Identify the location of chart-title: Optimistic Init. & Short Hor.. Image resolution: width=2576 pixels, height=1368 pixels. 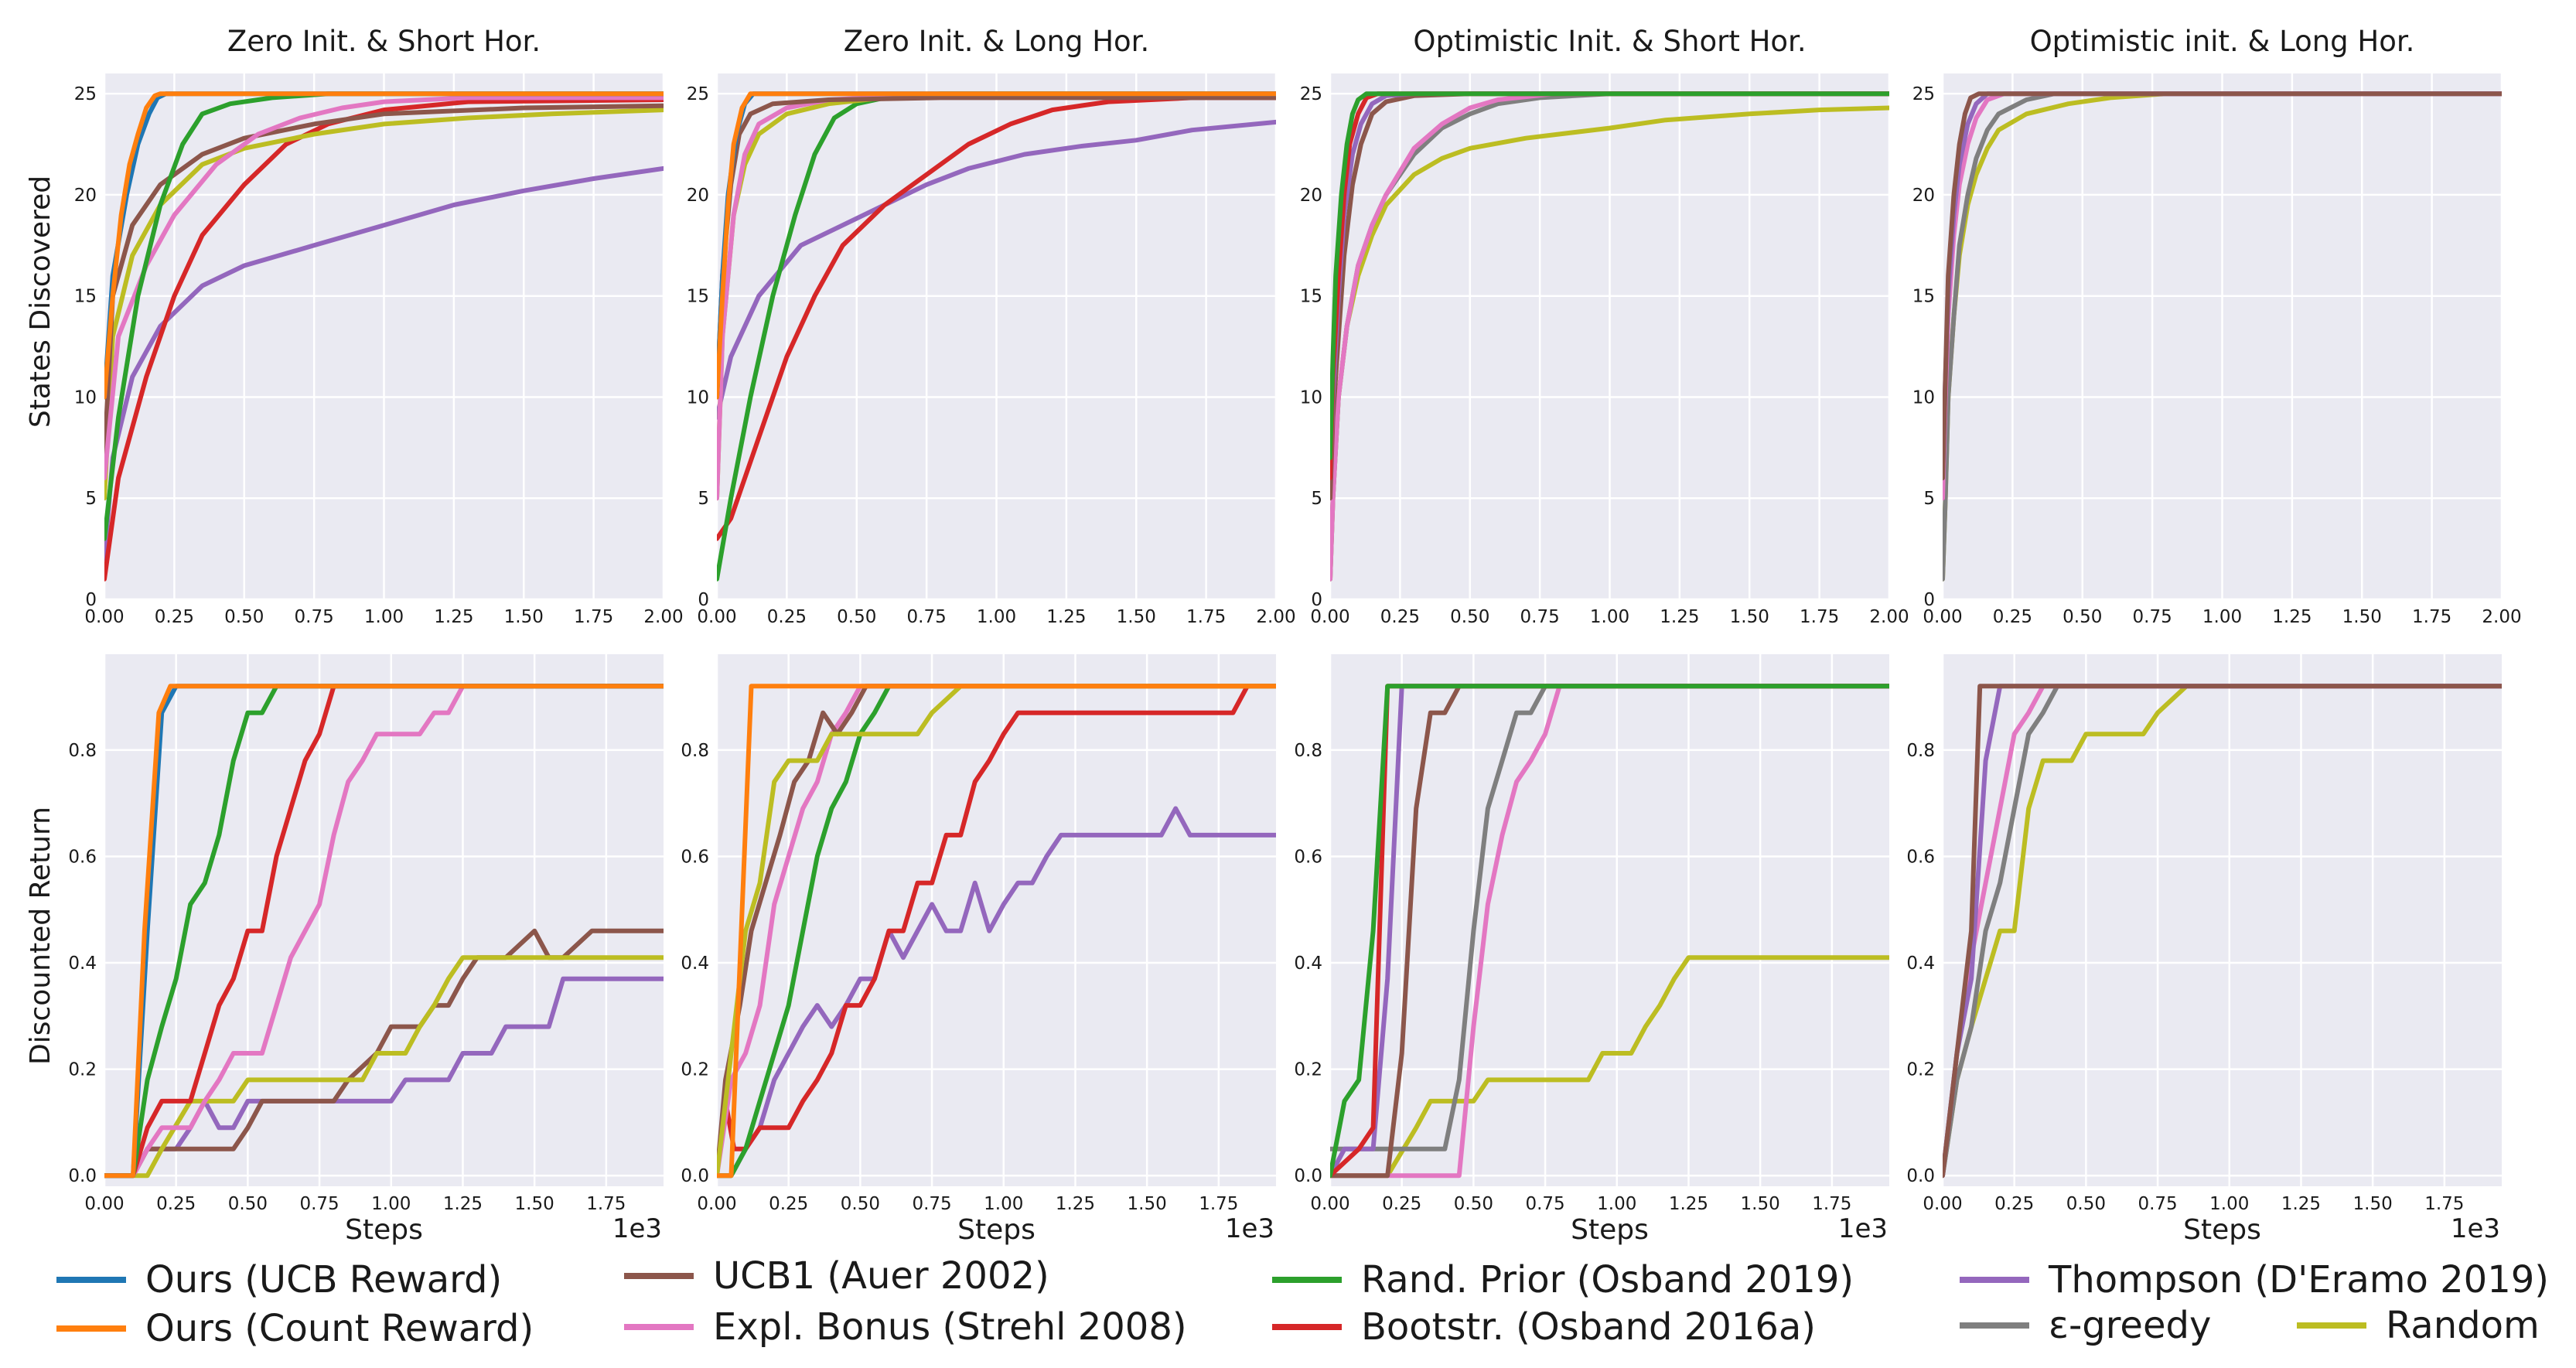
(1610, 41).